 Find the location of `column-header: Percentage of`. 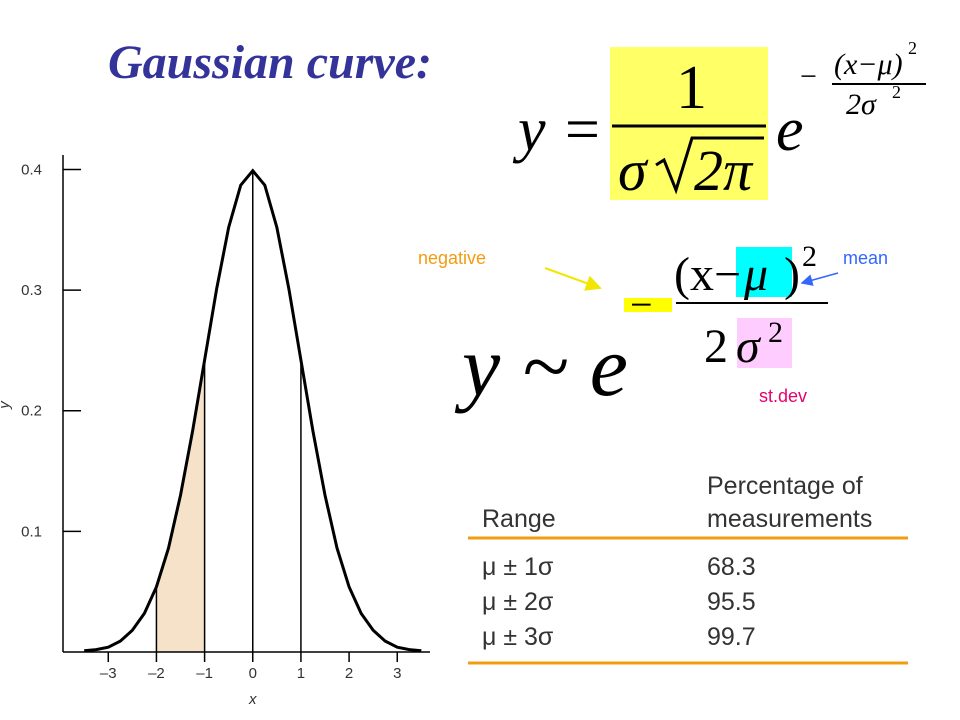

column-header: Percentage of is located at coordinates (785, 486).